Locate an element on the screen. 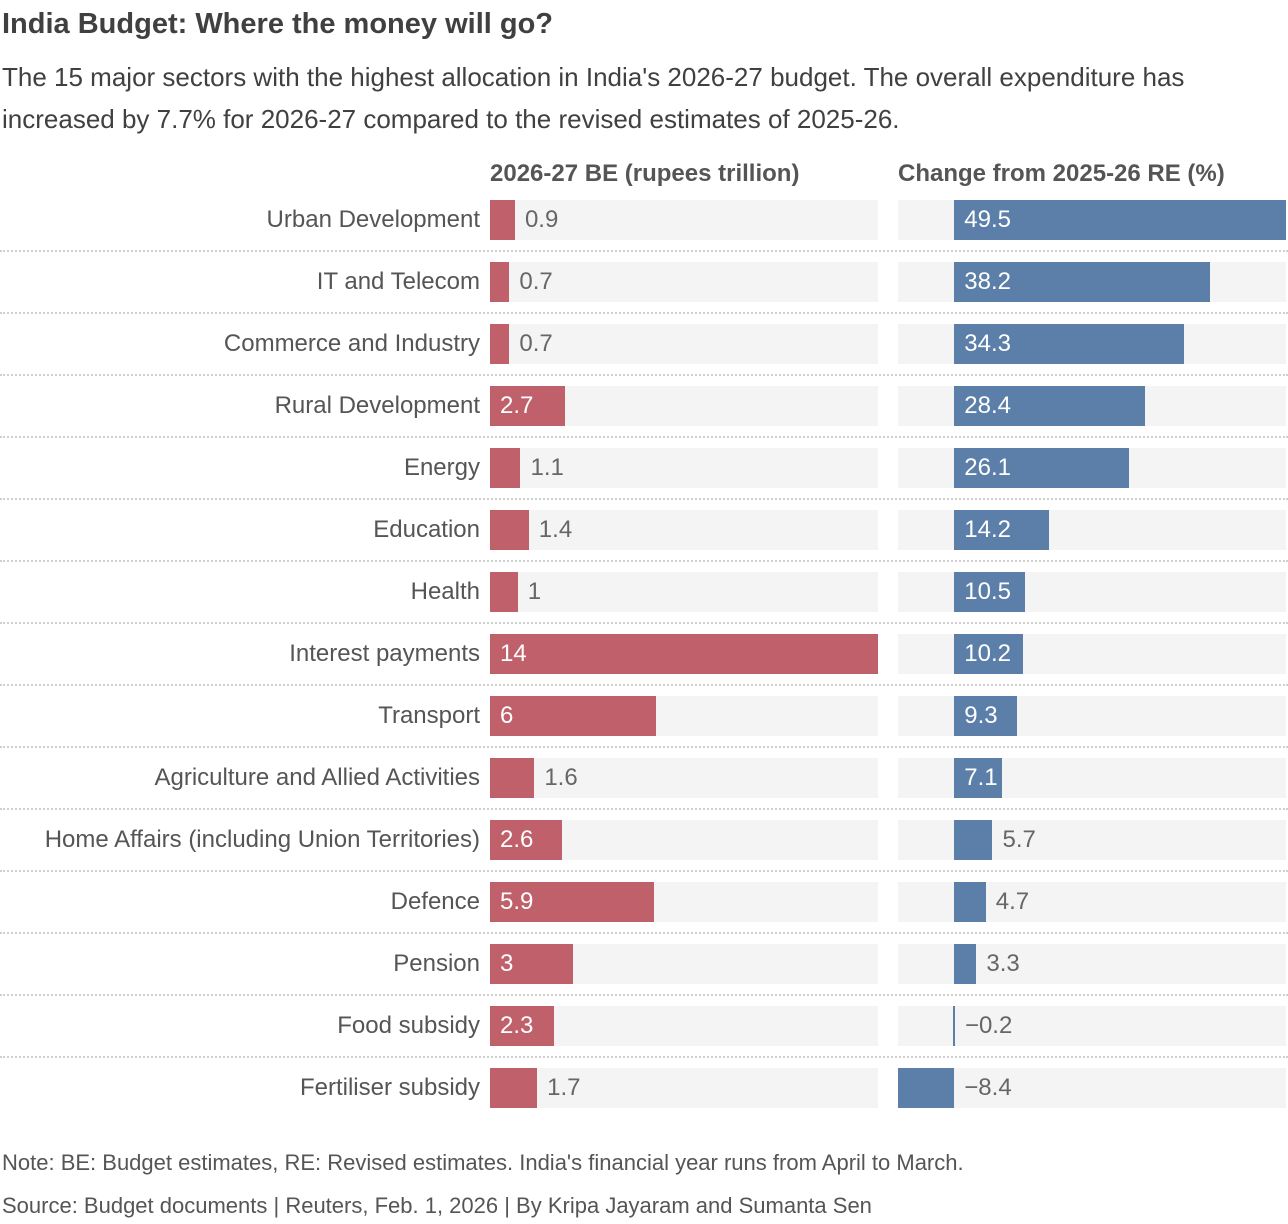 Image resolution: width=1288 pixels, height=1224 pixels. budget-value-label: 2.7 is located at coordinates (517, 405).